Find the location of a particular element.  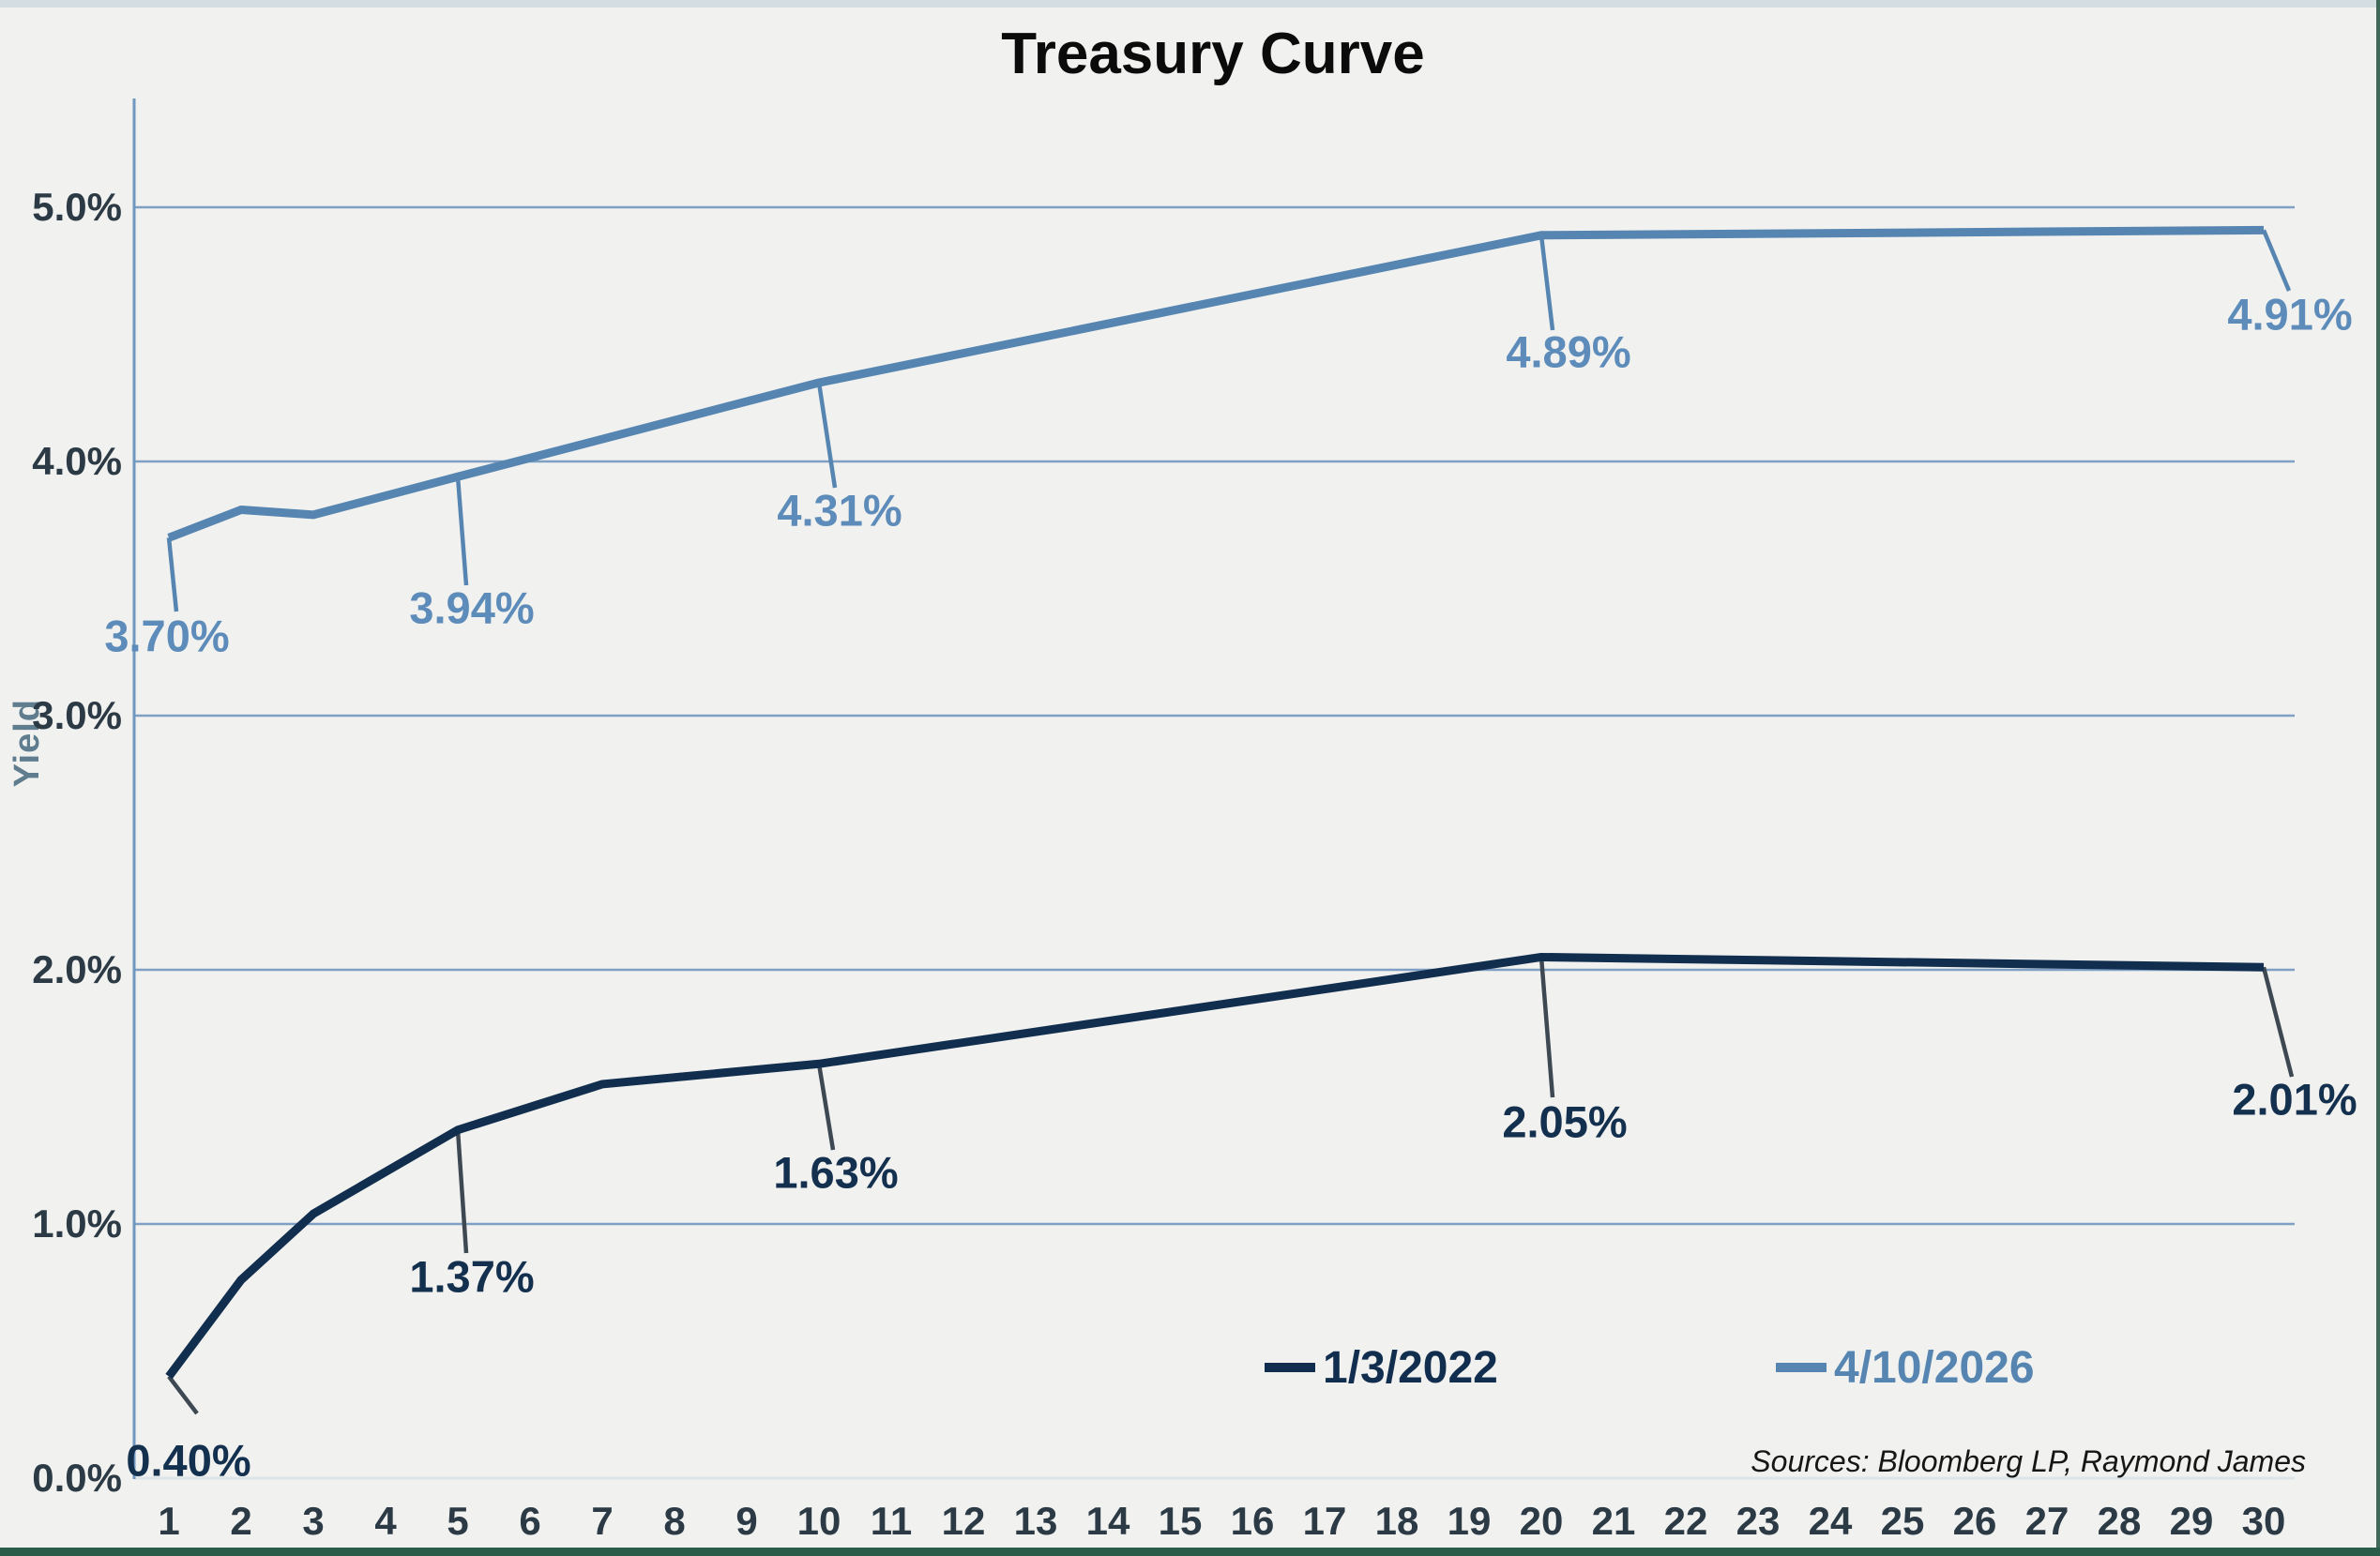

chart-title: Treasury Curve is located at coordinates (1213, 54).